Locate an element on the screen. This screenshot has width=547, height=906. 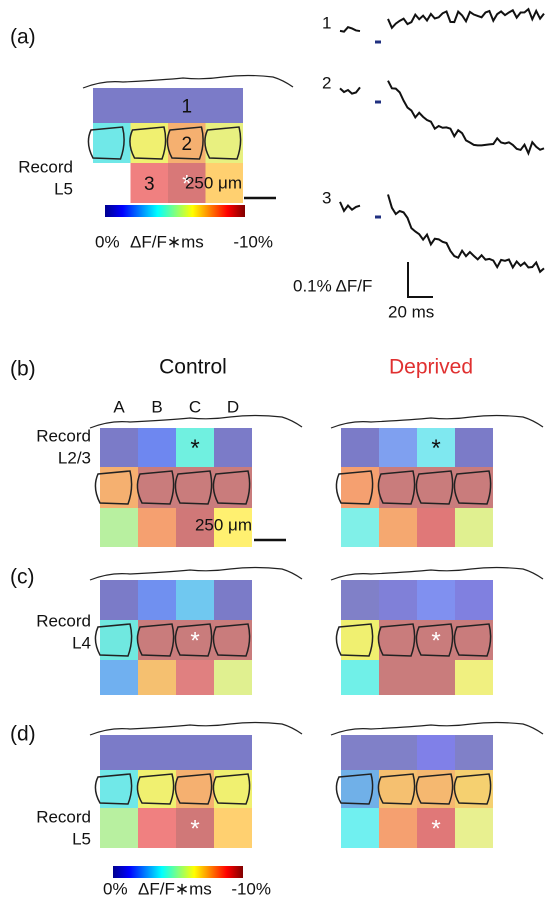
panel-label: (d) is located at coordinates (23, 734).